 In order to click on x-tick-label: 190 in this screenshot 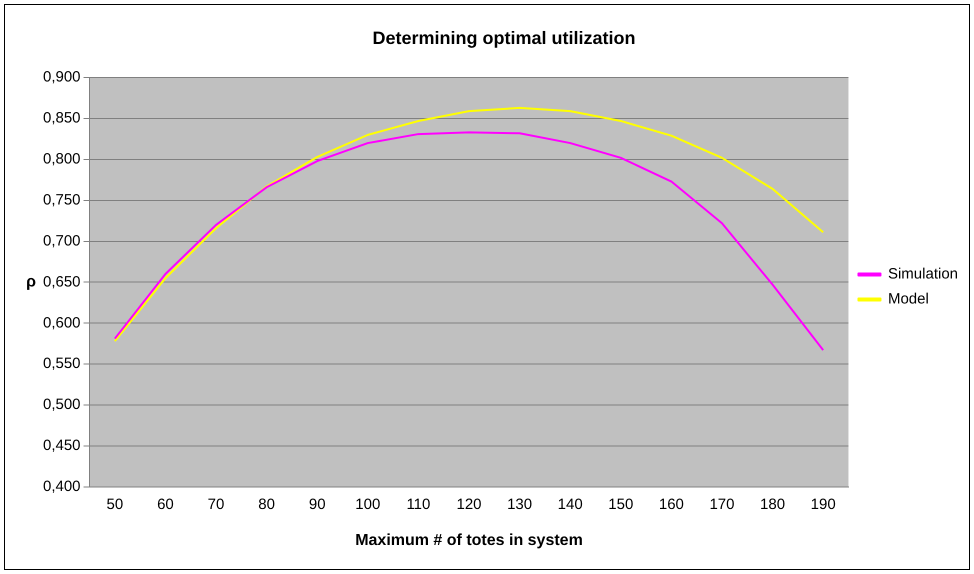, I will do `click(823, 504)`.